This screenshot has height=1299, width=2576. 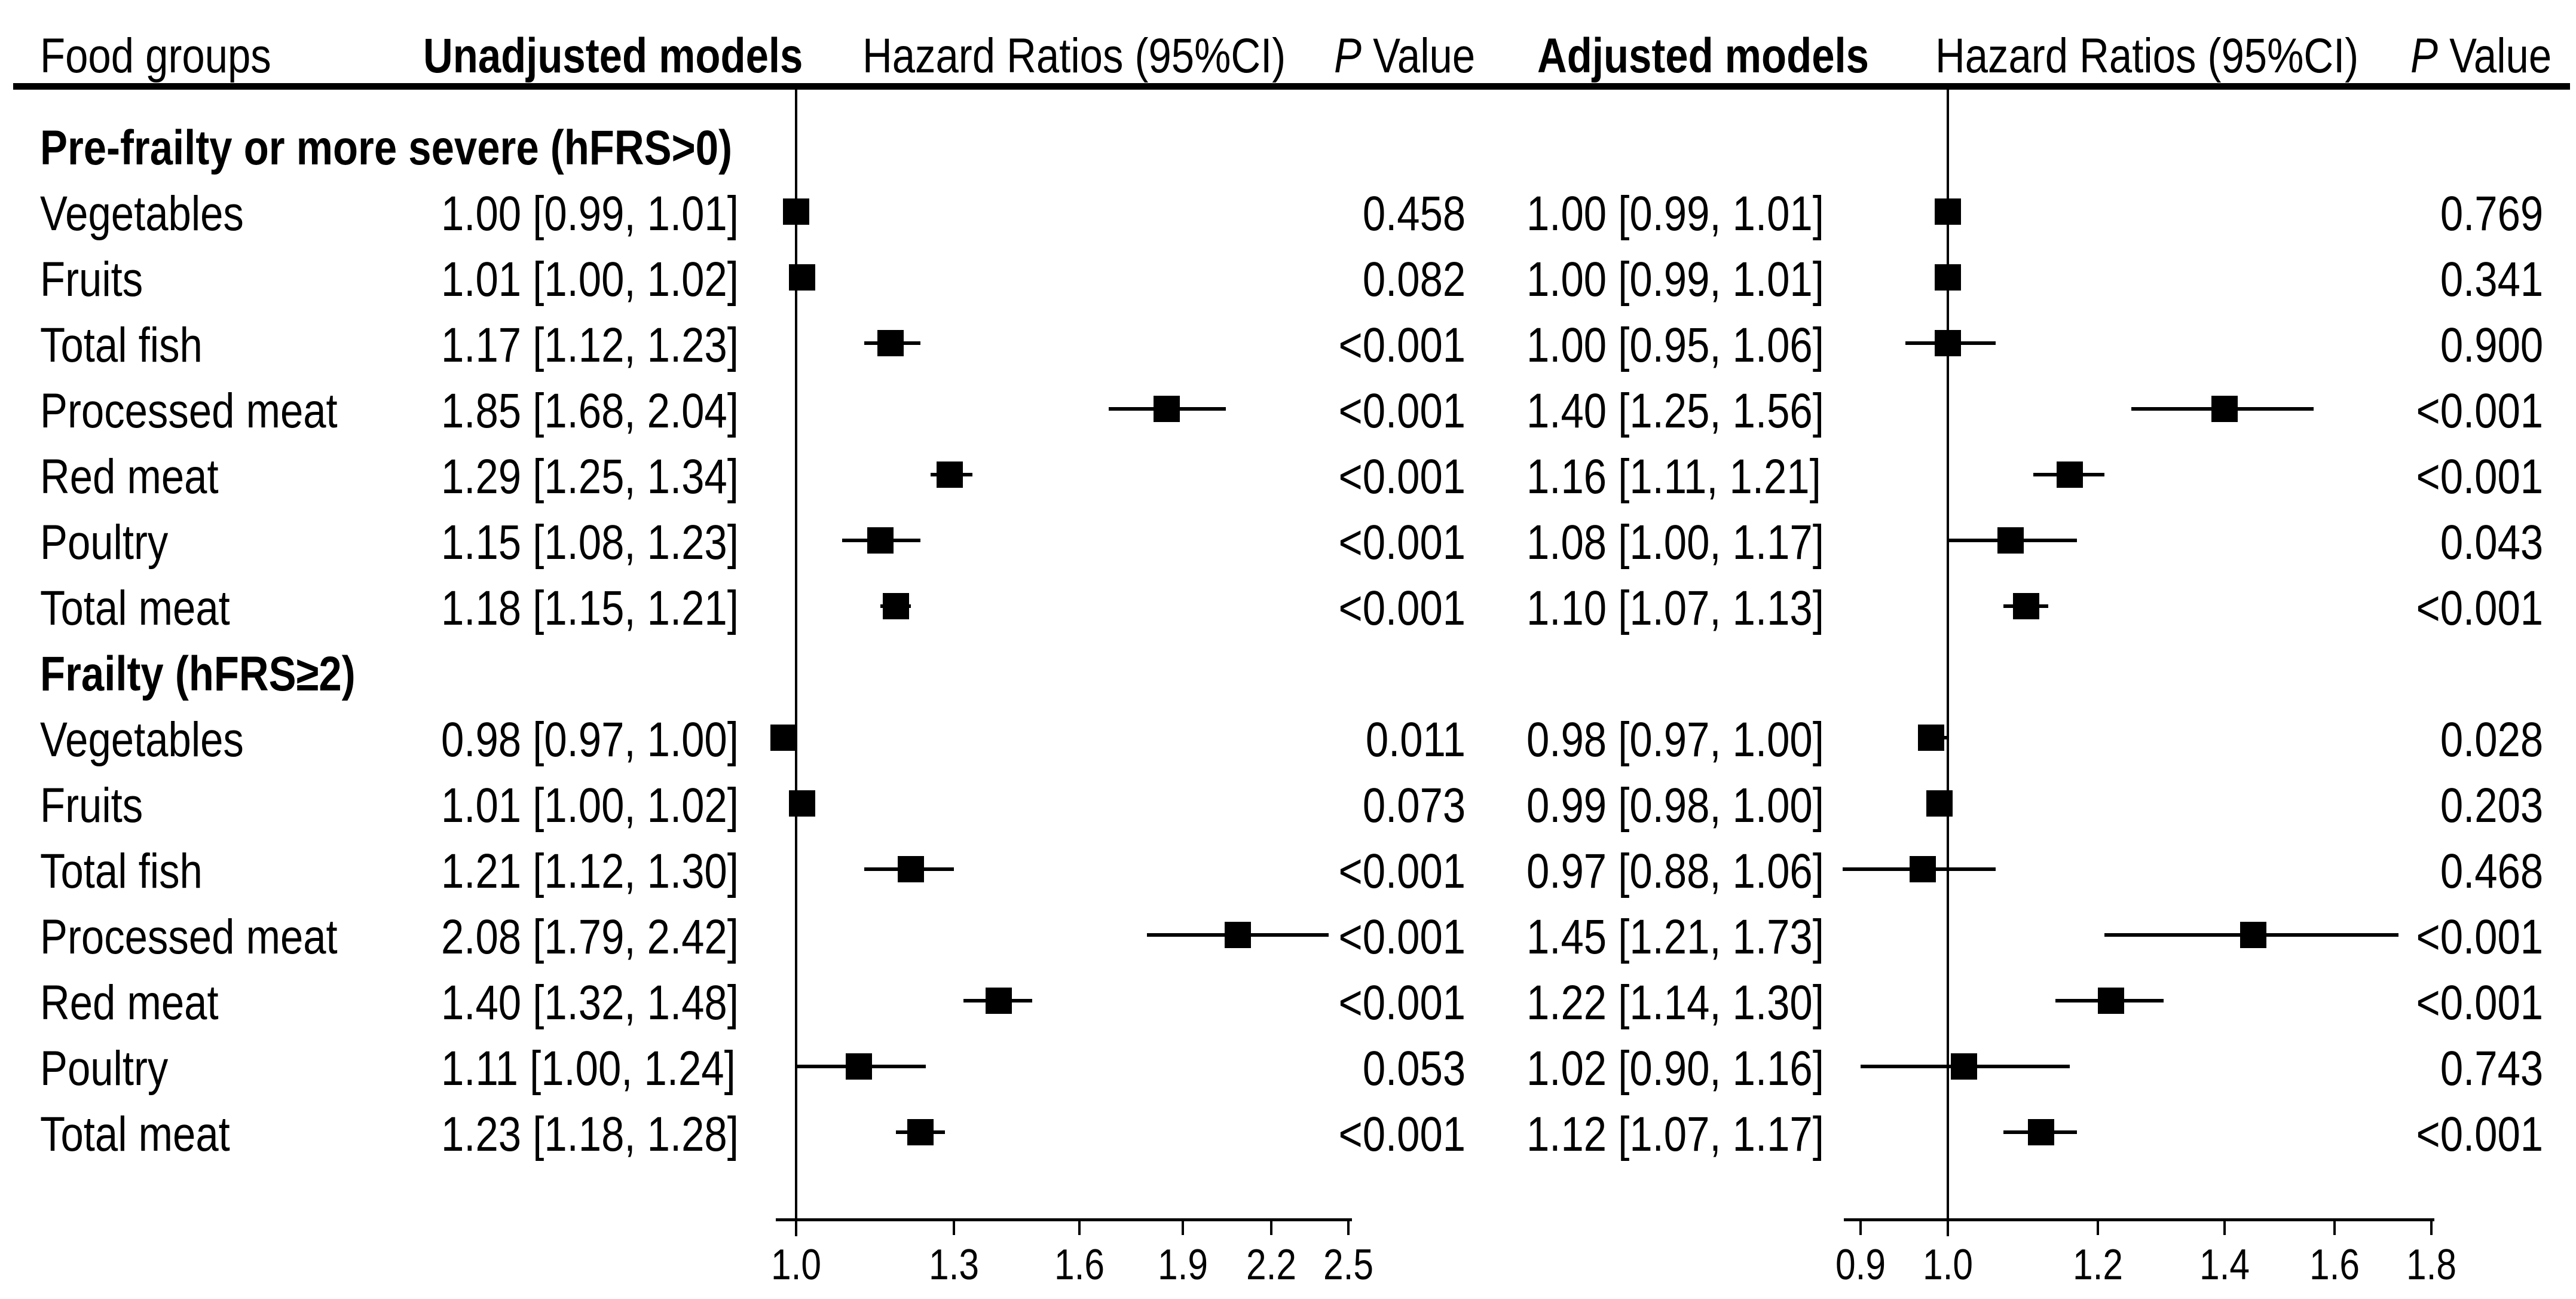 What do you see at coordinates (1860, 1265) in the screenshot?
I see `axis-tick-label: 0.9` at bounding box center [1860, 1265].